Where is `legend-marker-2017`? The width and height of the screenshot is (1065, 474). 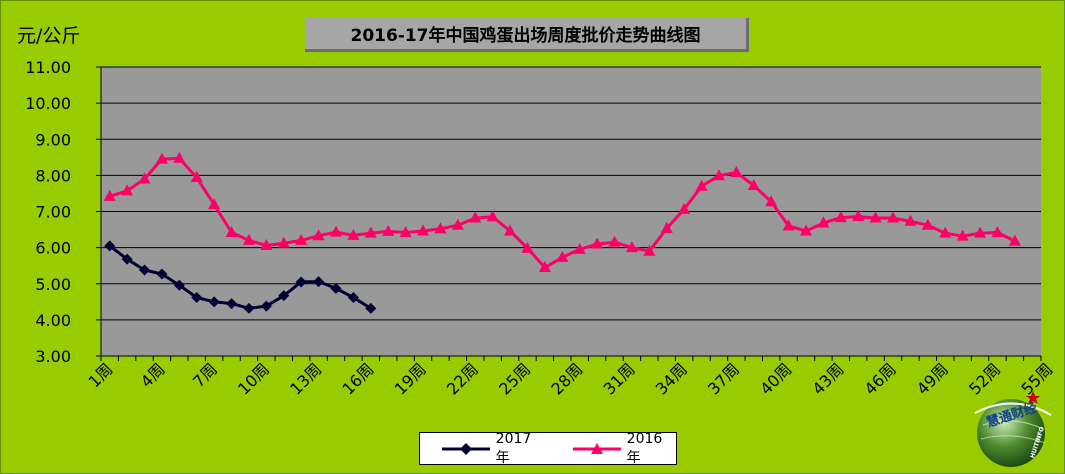
legend-marker-2017 is located at coordinates (466, 448).